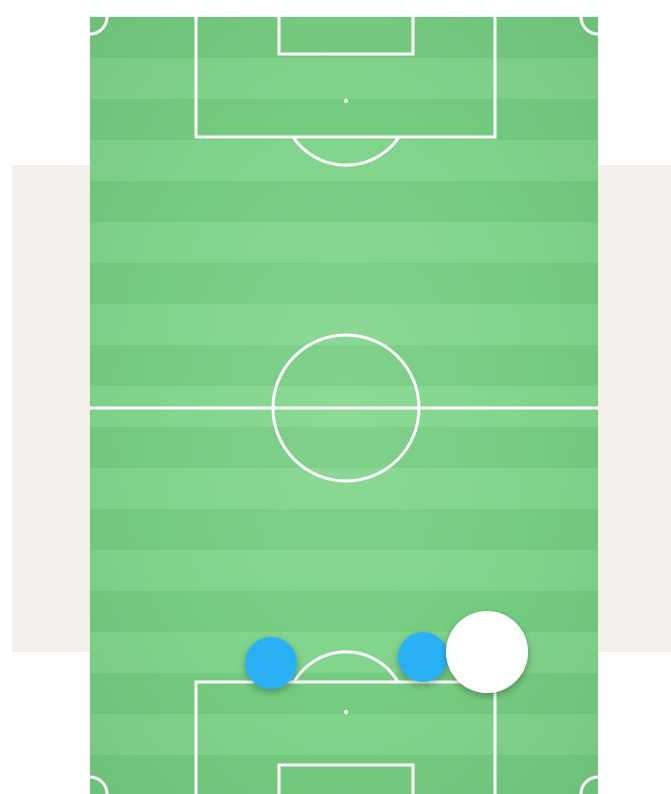  I want to click on top-penalty-arc, so click(346, 151).